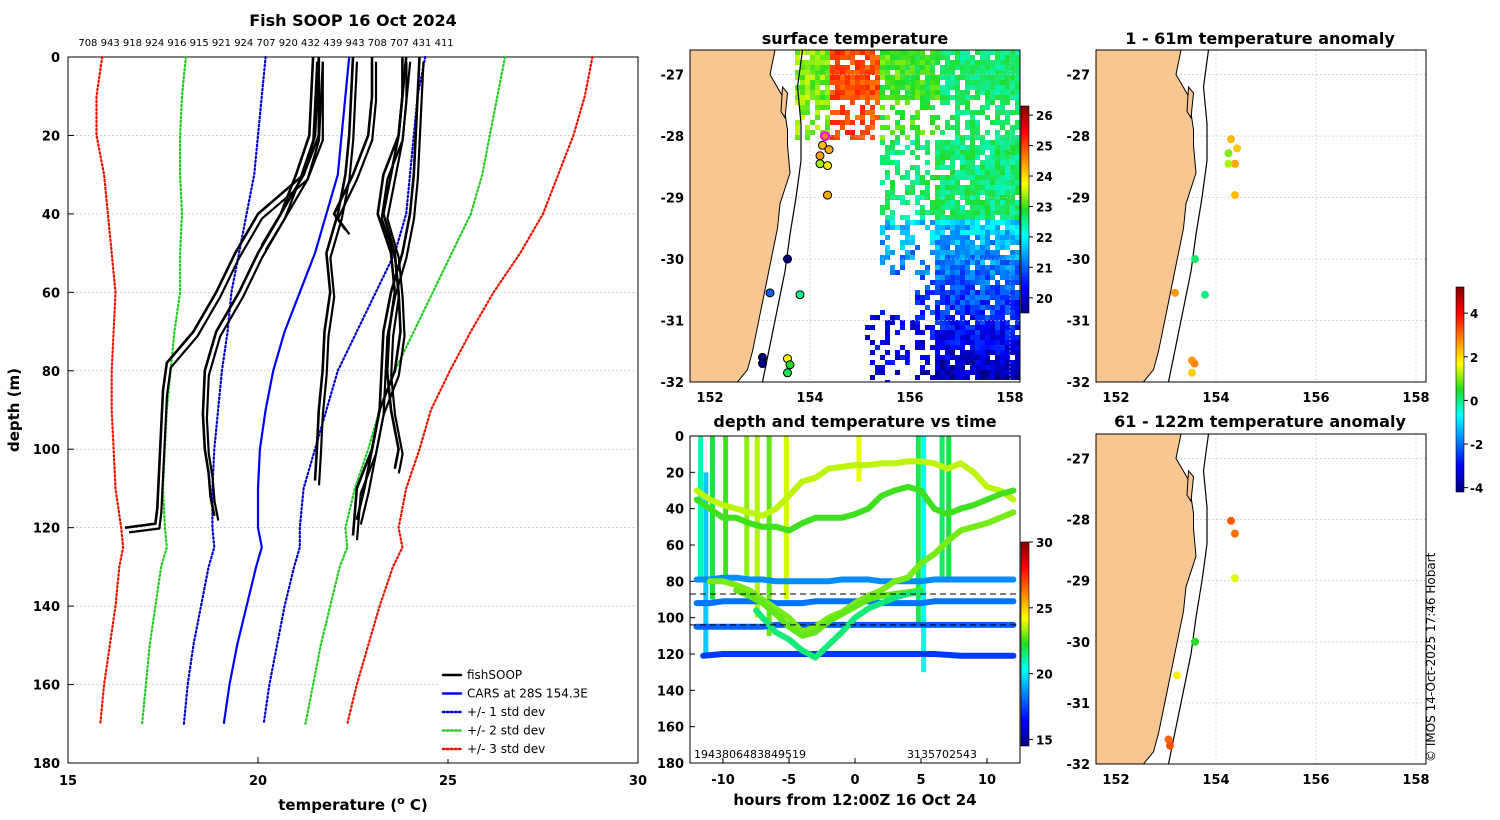  I want to click on time-series-y-tick: 160, so click(670, 728).